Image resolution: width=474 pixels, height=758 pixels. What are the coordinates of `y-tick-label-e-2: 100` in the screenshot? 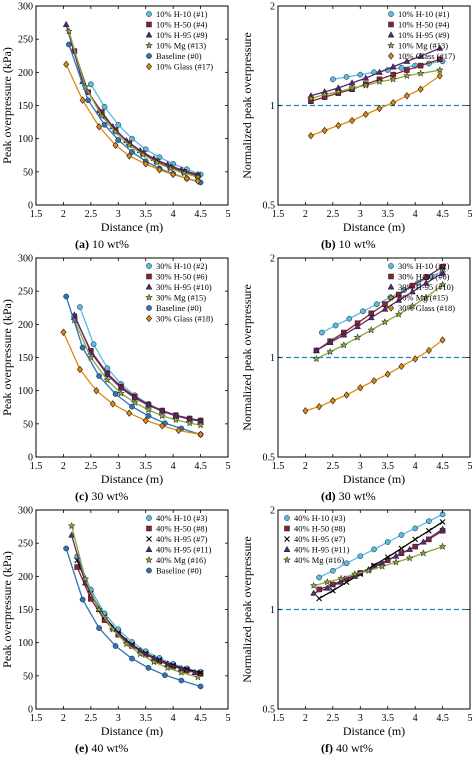 It's located at (25, 643).